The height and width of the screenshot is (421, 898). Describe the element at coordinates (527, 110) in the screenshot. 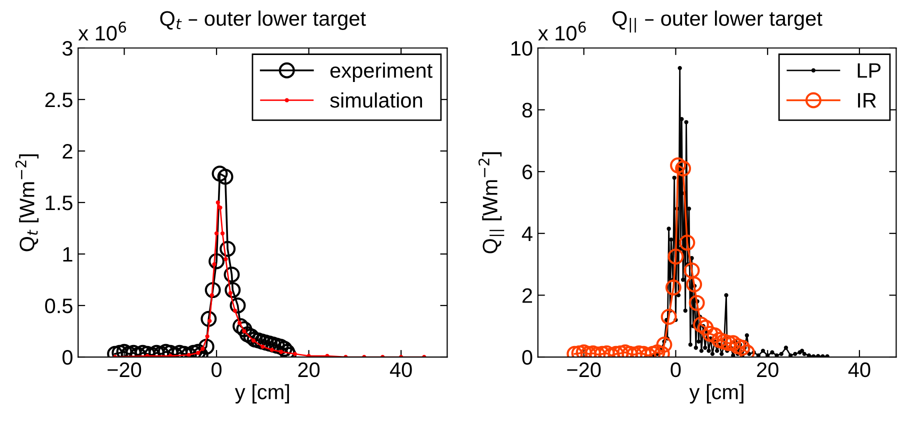

I see `y-tick-label: 8` at that location.